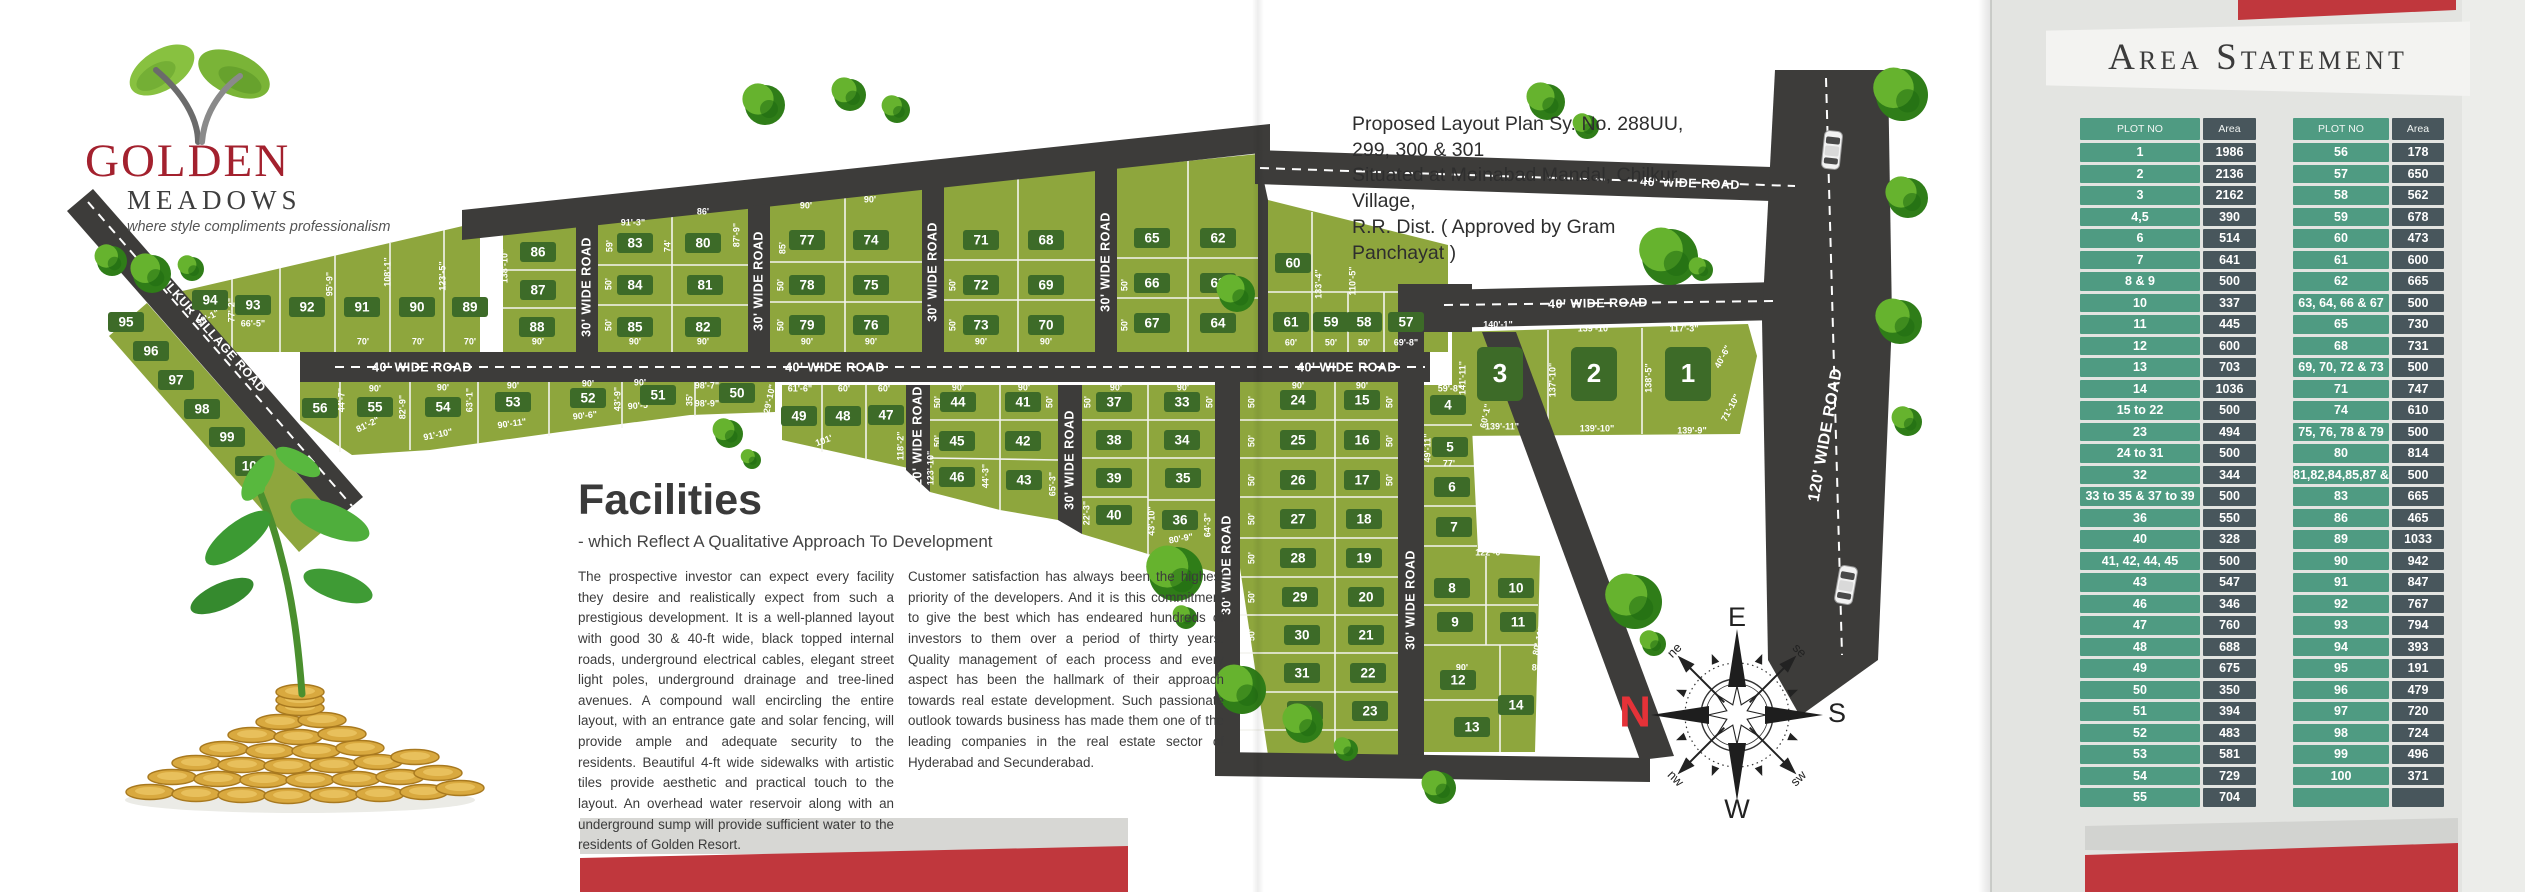 The height and width of the screenshot is (892, 2525). I want to click on plot-number: 96, so click(151, 351).